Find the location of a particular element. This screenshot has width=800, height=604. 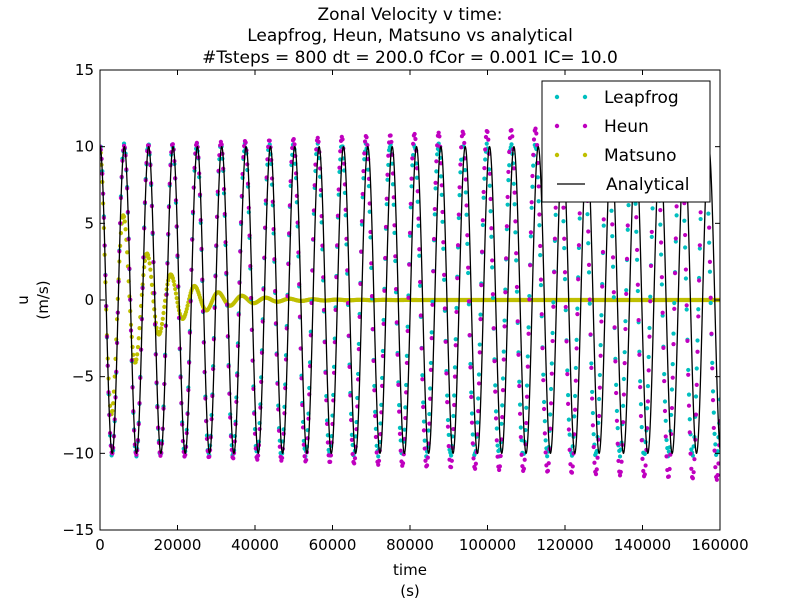

legend: Leapfrog Heun Matsuno Analytical is located at coordinates (626, 141).